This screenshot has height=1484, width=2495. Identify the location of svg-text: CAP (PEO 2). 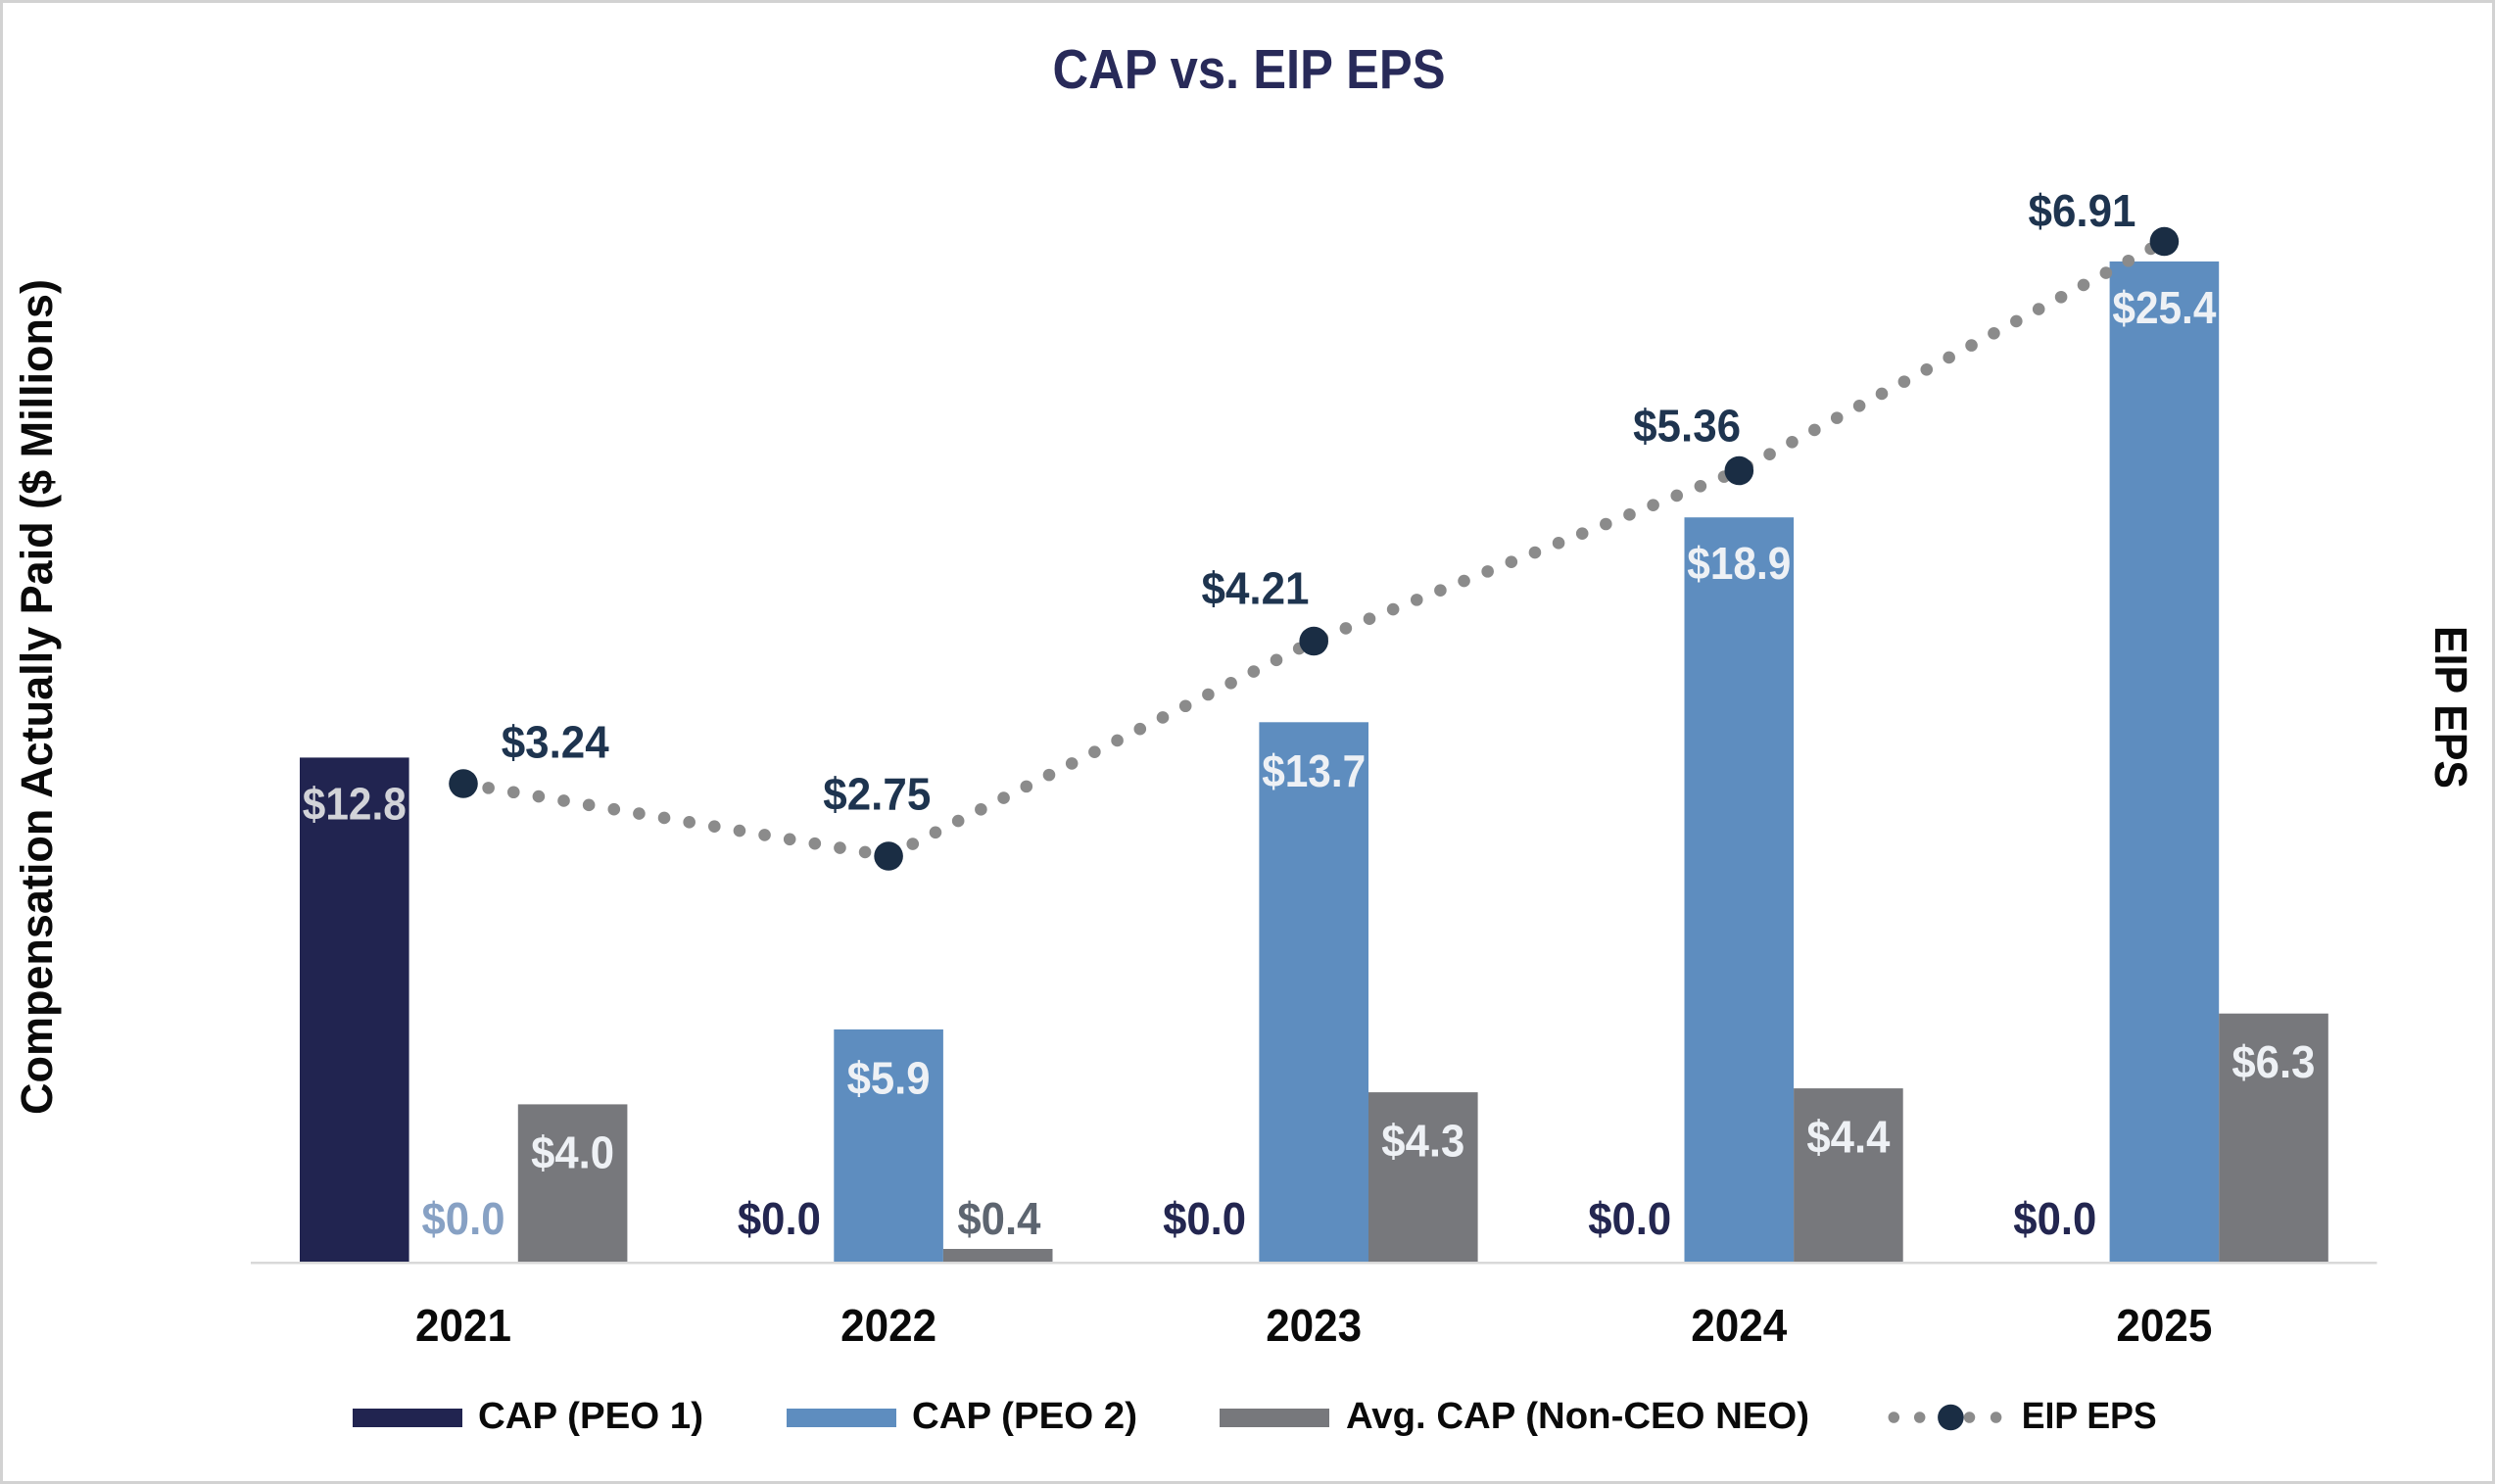
(1024, 1416).